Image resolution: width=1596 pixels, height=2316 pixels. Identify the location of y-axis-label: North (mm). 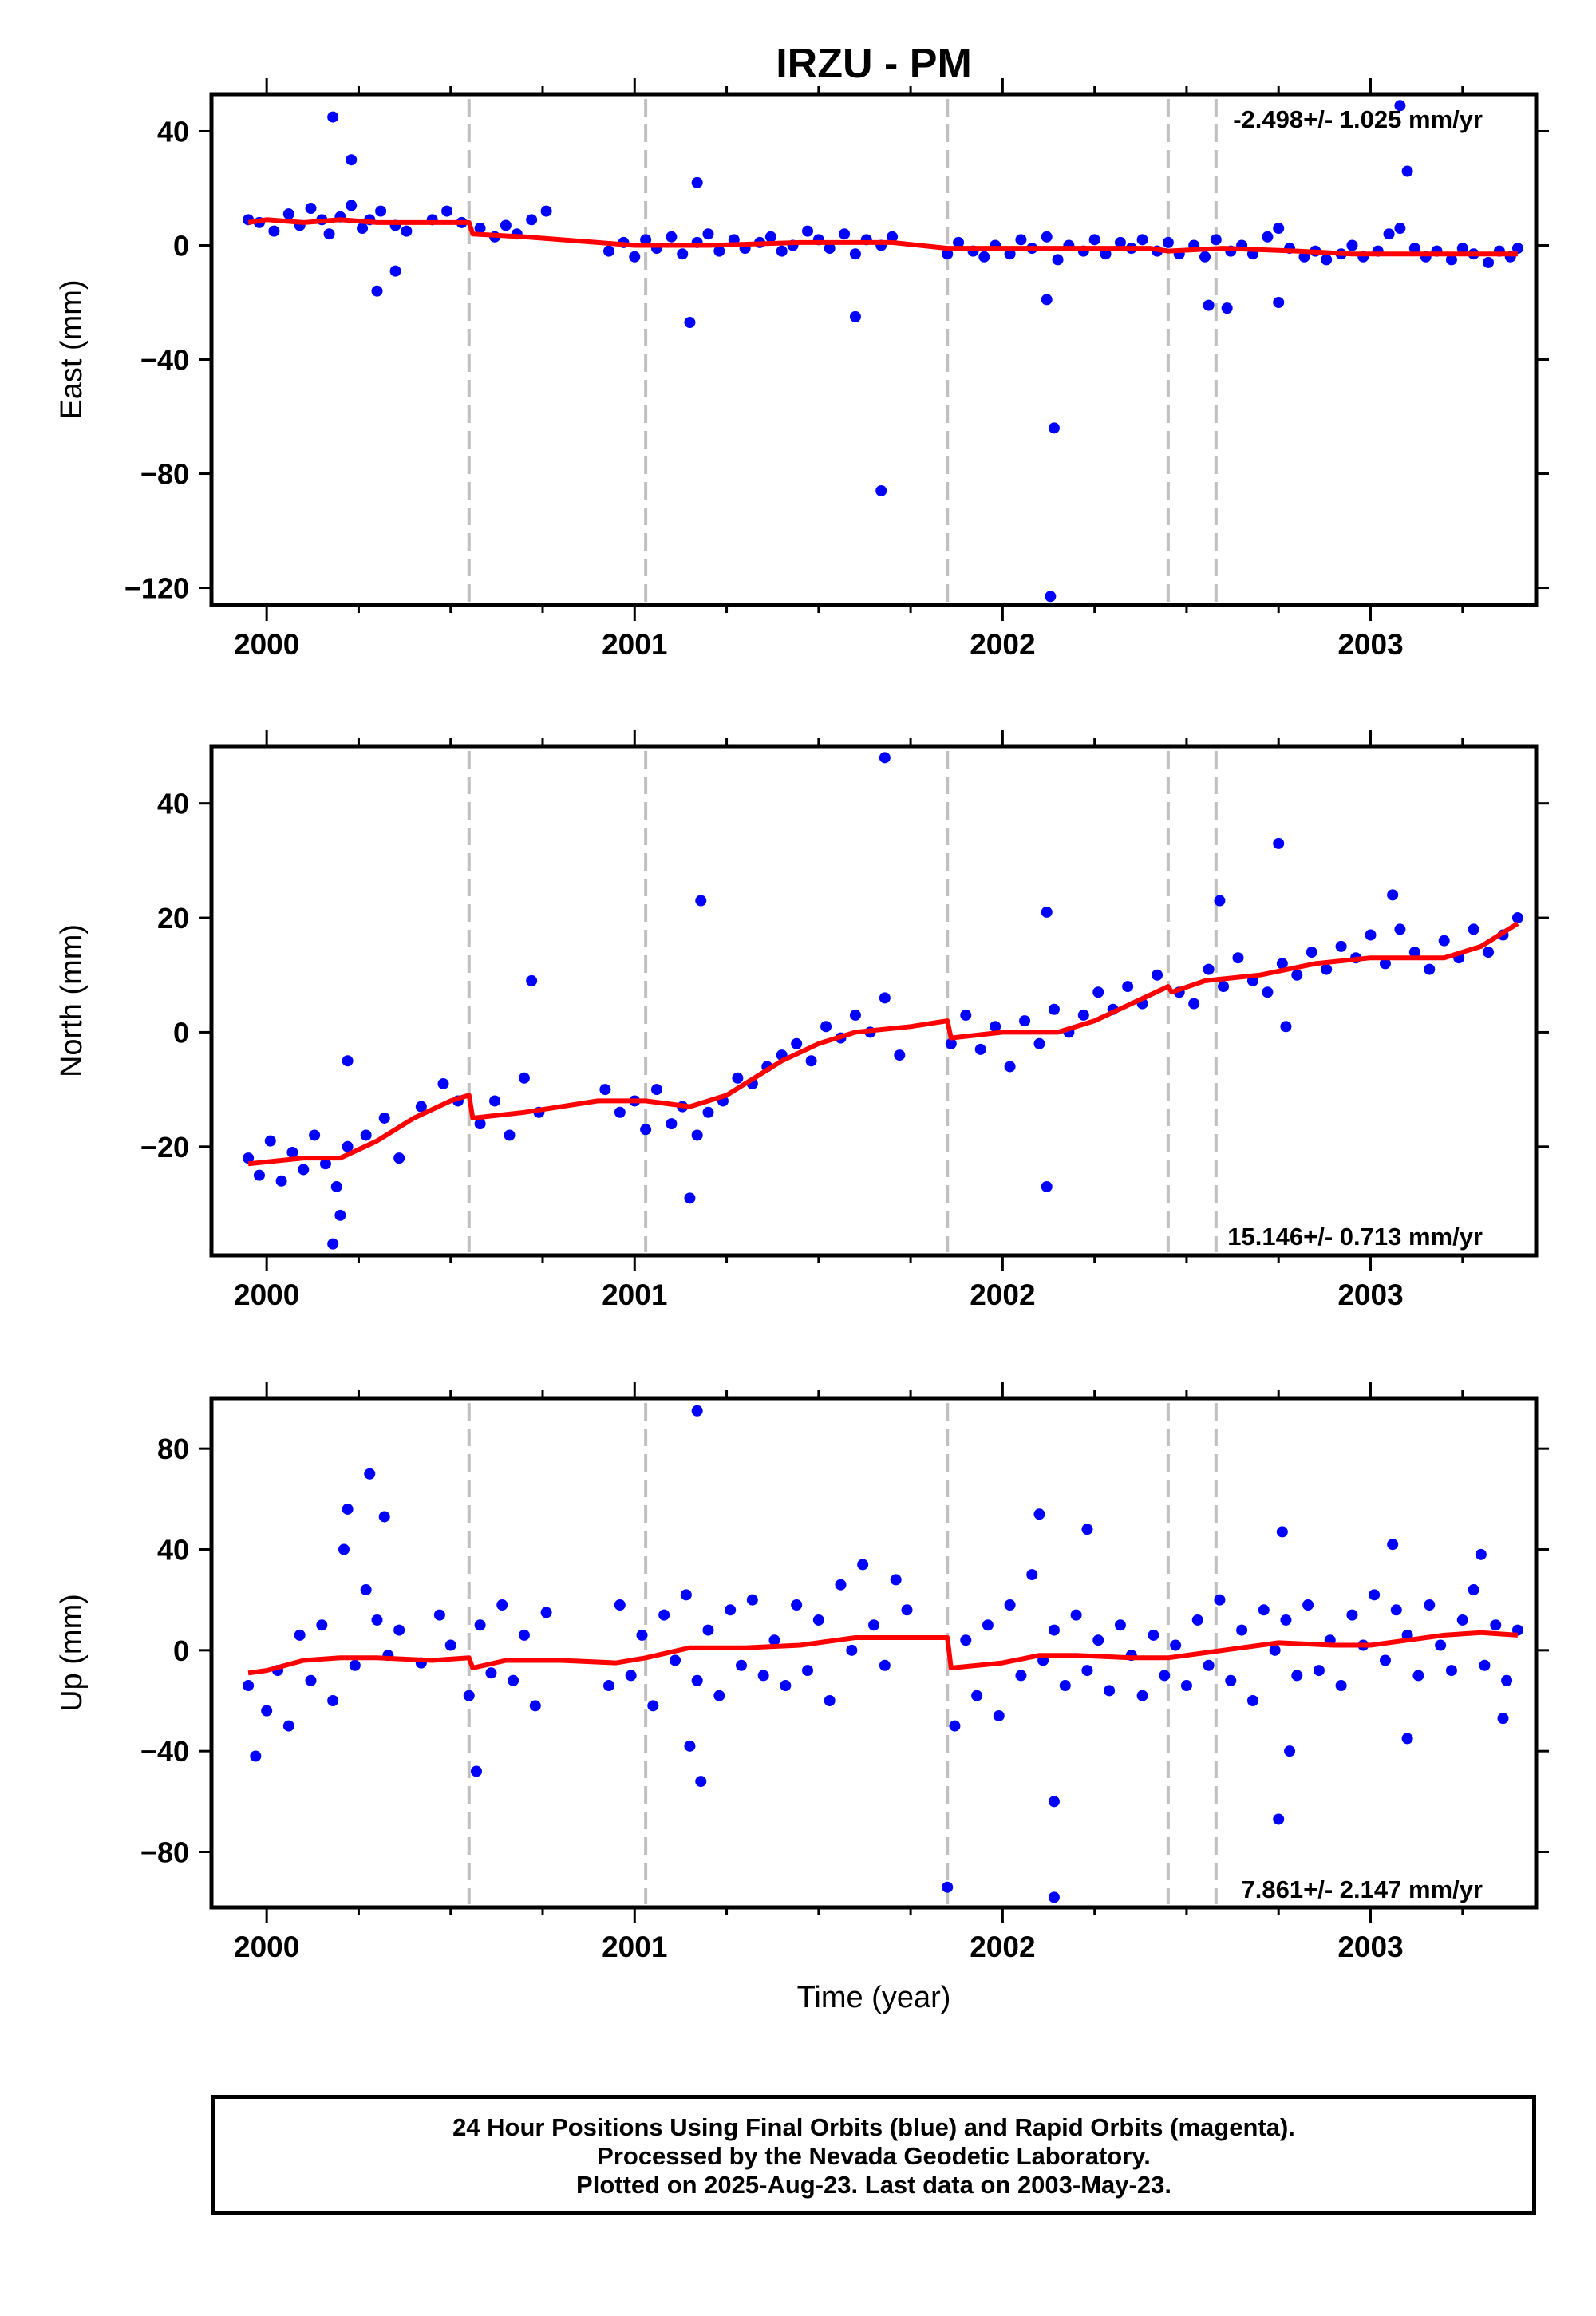
(72, 1001).